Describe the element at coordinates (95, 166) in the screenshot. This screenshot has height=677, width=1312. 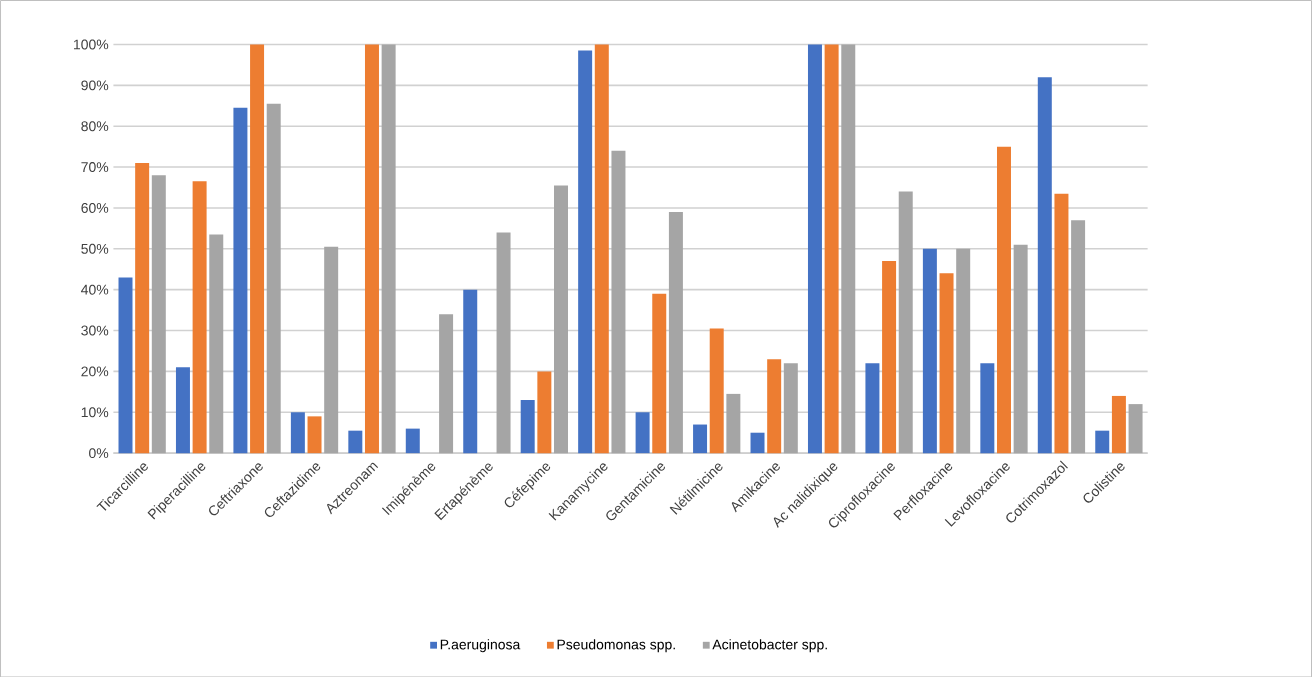
I see `y-tick-label: 70%` at that location.